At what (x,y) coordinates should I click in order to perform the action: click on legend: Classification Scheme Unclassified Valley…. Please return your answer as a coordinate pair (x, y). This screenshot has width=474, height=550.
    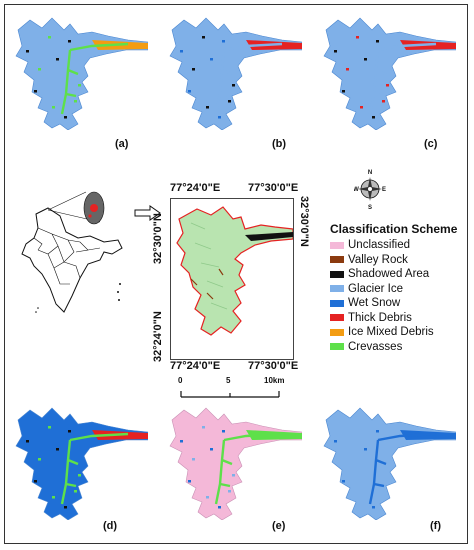
    Looking at the image, I should click on (400, 288).